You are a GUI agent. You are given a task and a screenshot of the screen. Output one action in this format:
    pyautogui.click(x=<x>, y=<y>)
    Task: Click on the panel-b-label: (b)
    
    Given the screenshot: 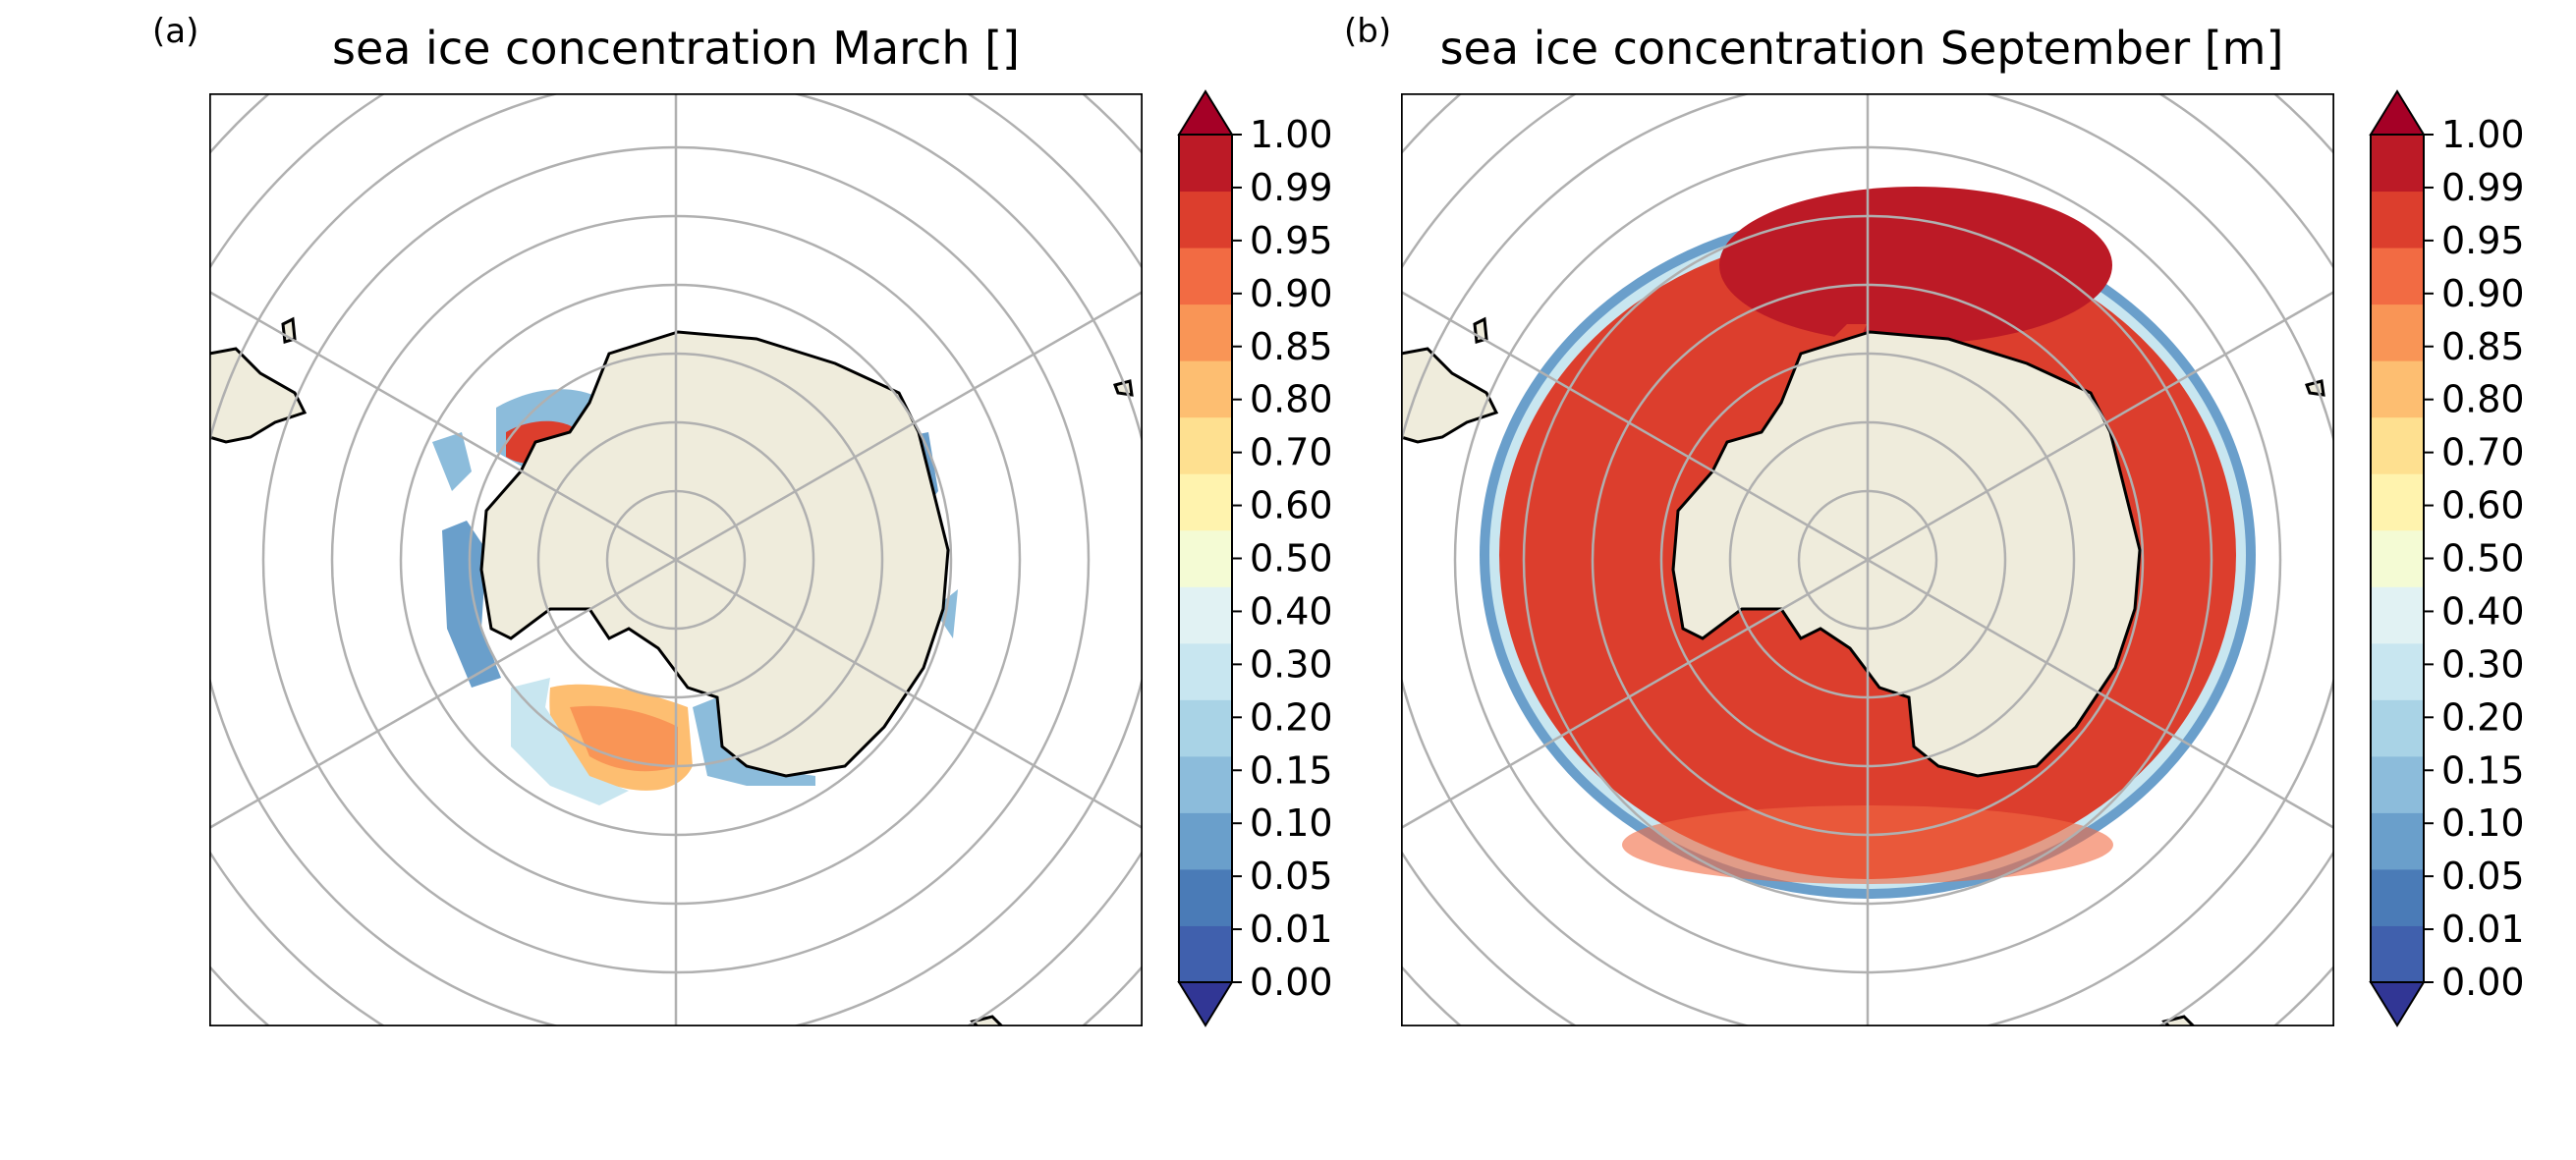 What is the action you would take?
    pyautogui.click(x=1368, y=31)
    